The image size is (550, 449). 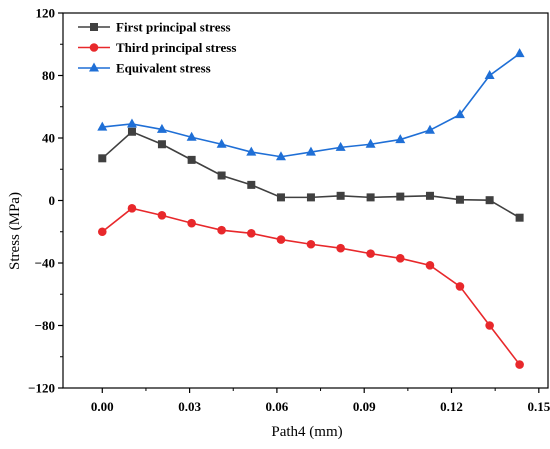 What do you see at coordinates (277, 406) in the screenshot?
I see `x-tick-label: 0.06` at bounding box center [277, 406].